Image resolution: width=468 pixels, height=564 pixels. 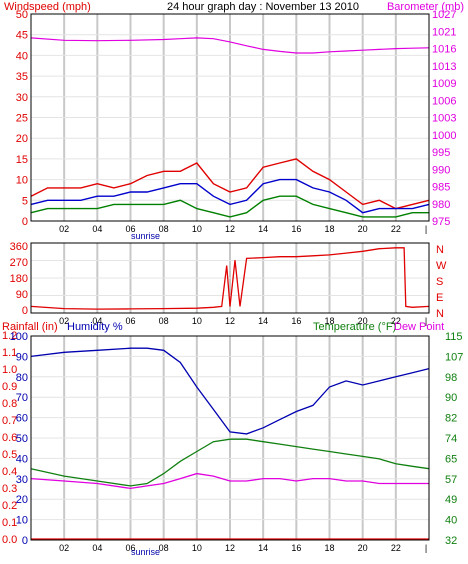 What do you see at coordinates (19, 247) in the screenshot?
I see `direction-degree-tick: 360` at bounding box center [19, 247].